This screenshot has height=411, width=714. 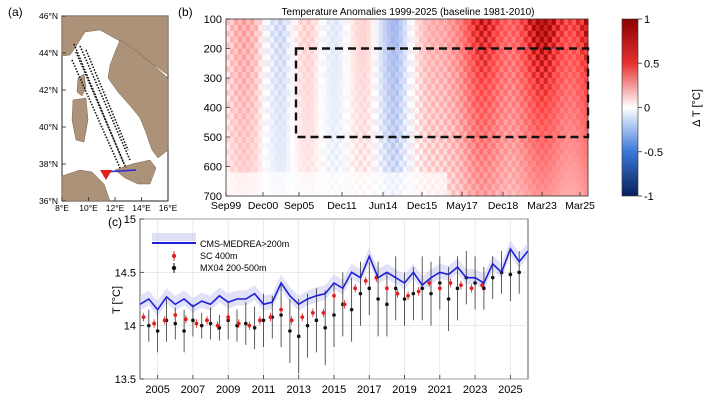 I want to click on heatmap-x-tick-label: May17, so click(x=462, y=206).